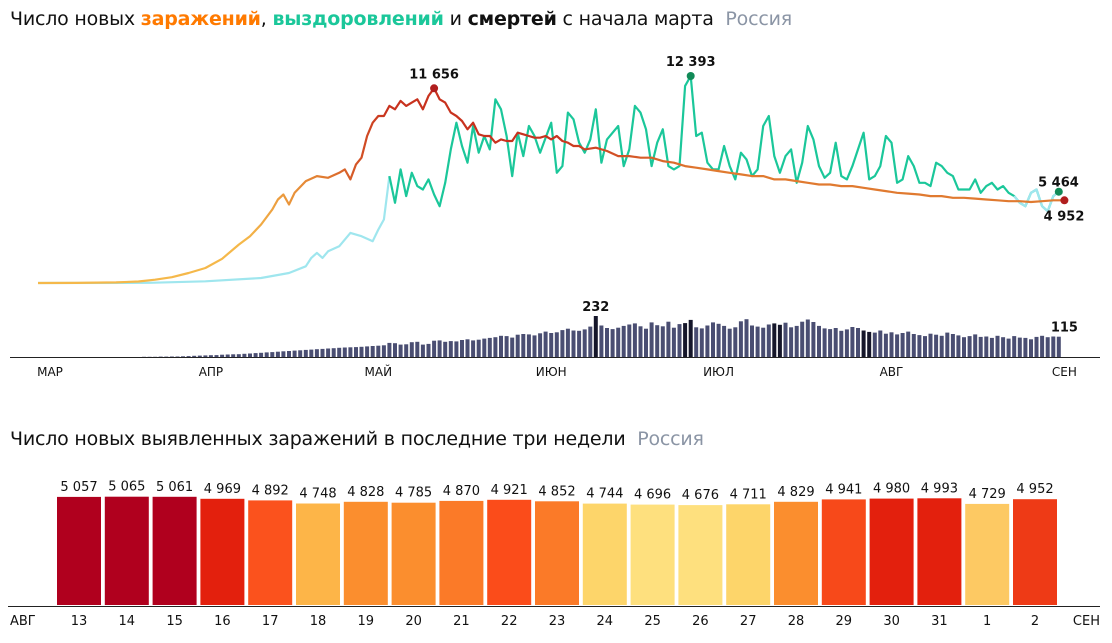  I want to click on bar-value-label: 4 980, so click(891, 489).